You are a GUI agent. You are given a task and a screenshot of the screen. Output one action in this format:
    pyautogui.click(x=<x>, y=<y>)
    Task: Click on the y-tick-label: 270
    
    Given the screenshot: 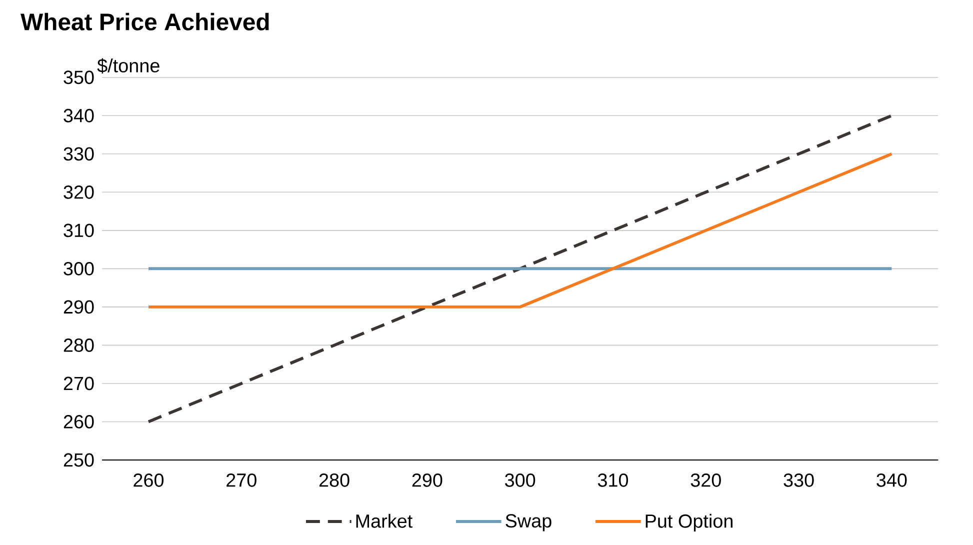 What is the action you would take?
    pyautogui.click(x=79, y=383)
    